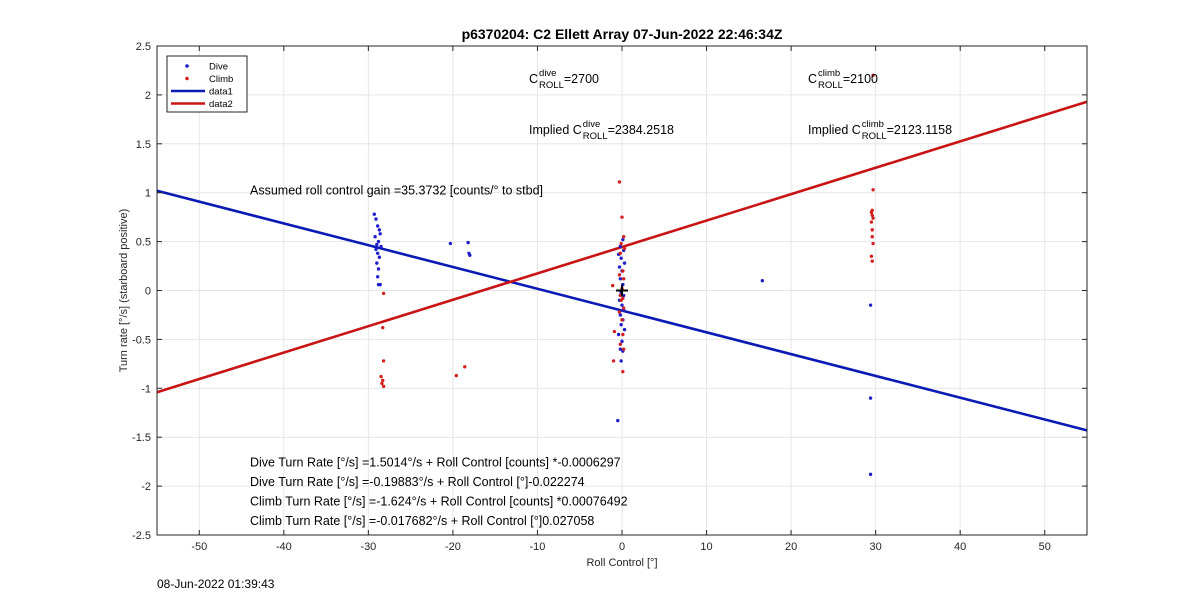  Describe the element at coordinates (199, 547) in the screenshot. I see `x-tick-label: -50` at that location.